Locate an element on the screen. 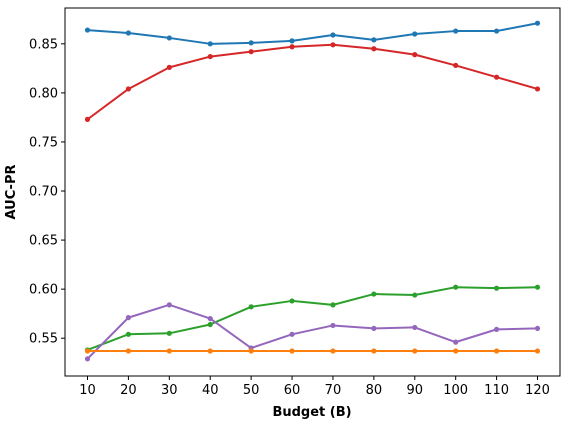  x-tick-label: 20 is located at coordinates (128, 390).